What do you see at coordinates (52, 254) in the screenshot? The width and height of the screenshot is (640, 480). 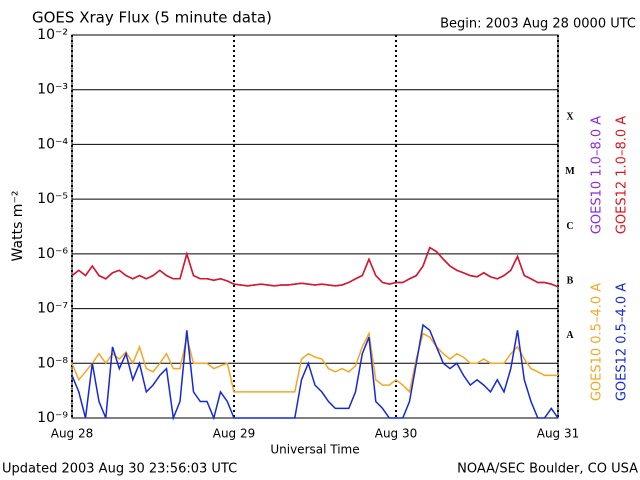 I see `y-tick-label: 10⁻⁶` at bounding box center [52, 254].